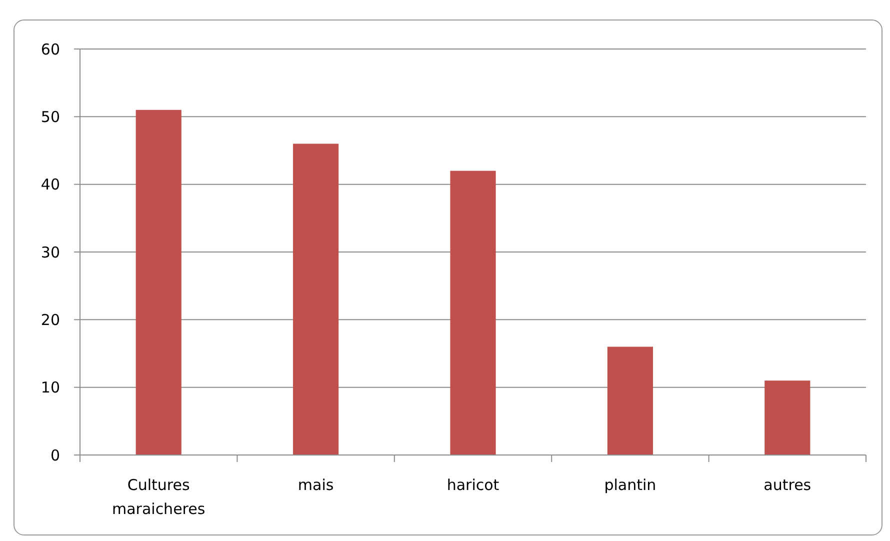  What do you see at coordinates (316, 485) in the screenshot?
I see `x-tick-label: mais` at bounding box center [316, 485].